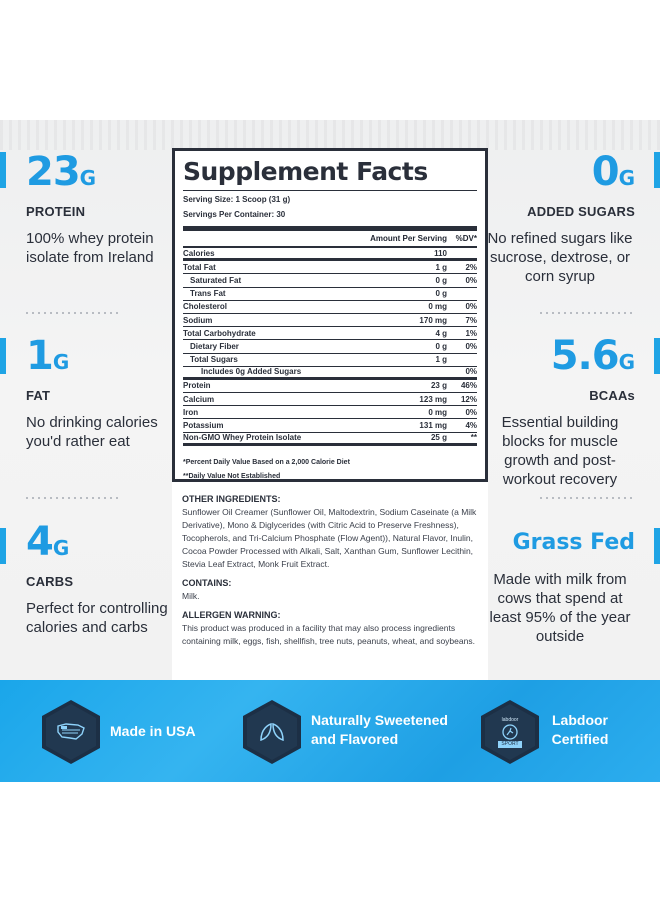 Image resolution: width=660 pixels, height=904 pixels. What do you see at coordinates (379, 730) in the screenshot?
I see `naturally-sweetened-text: Naturally Sweetened and Flavored` at bounding box center [379, 730].